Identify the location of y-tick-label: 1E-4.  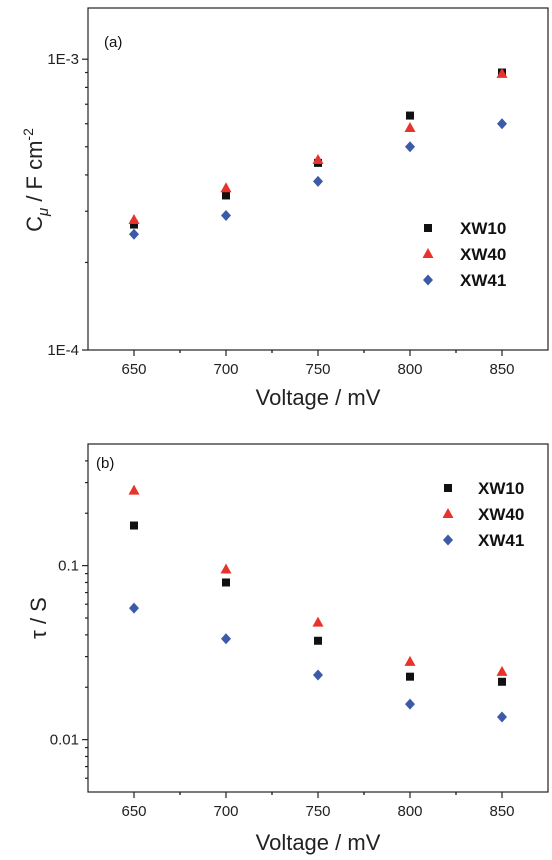
(63, 350).